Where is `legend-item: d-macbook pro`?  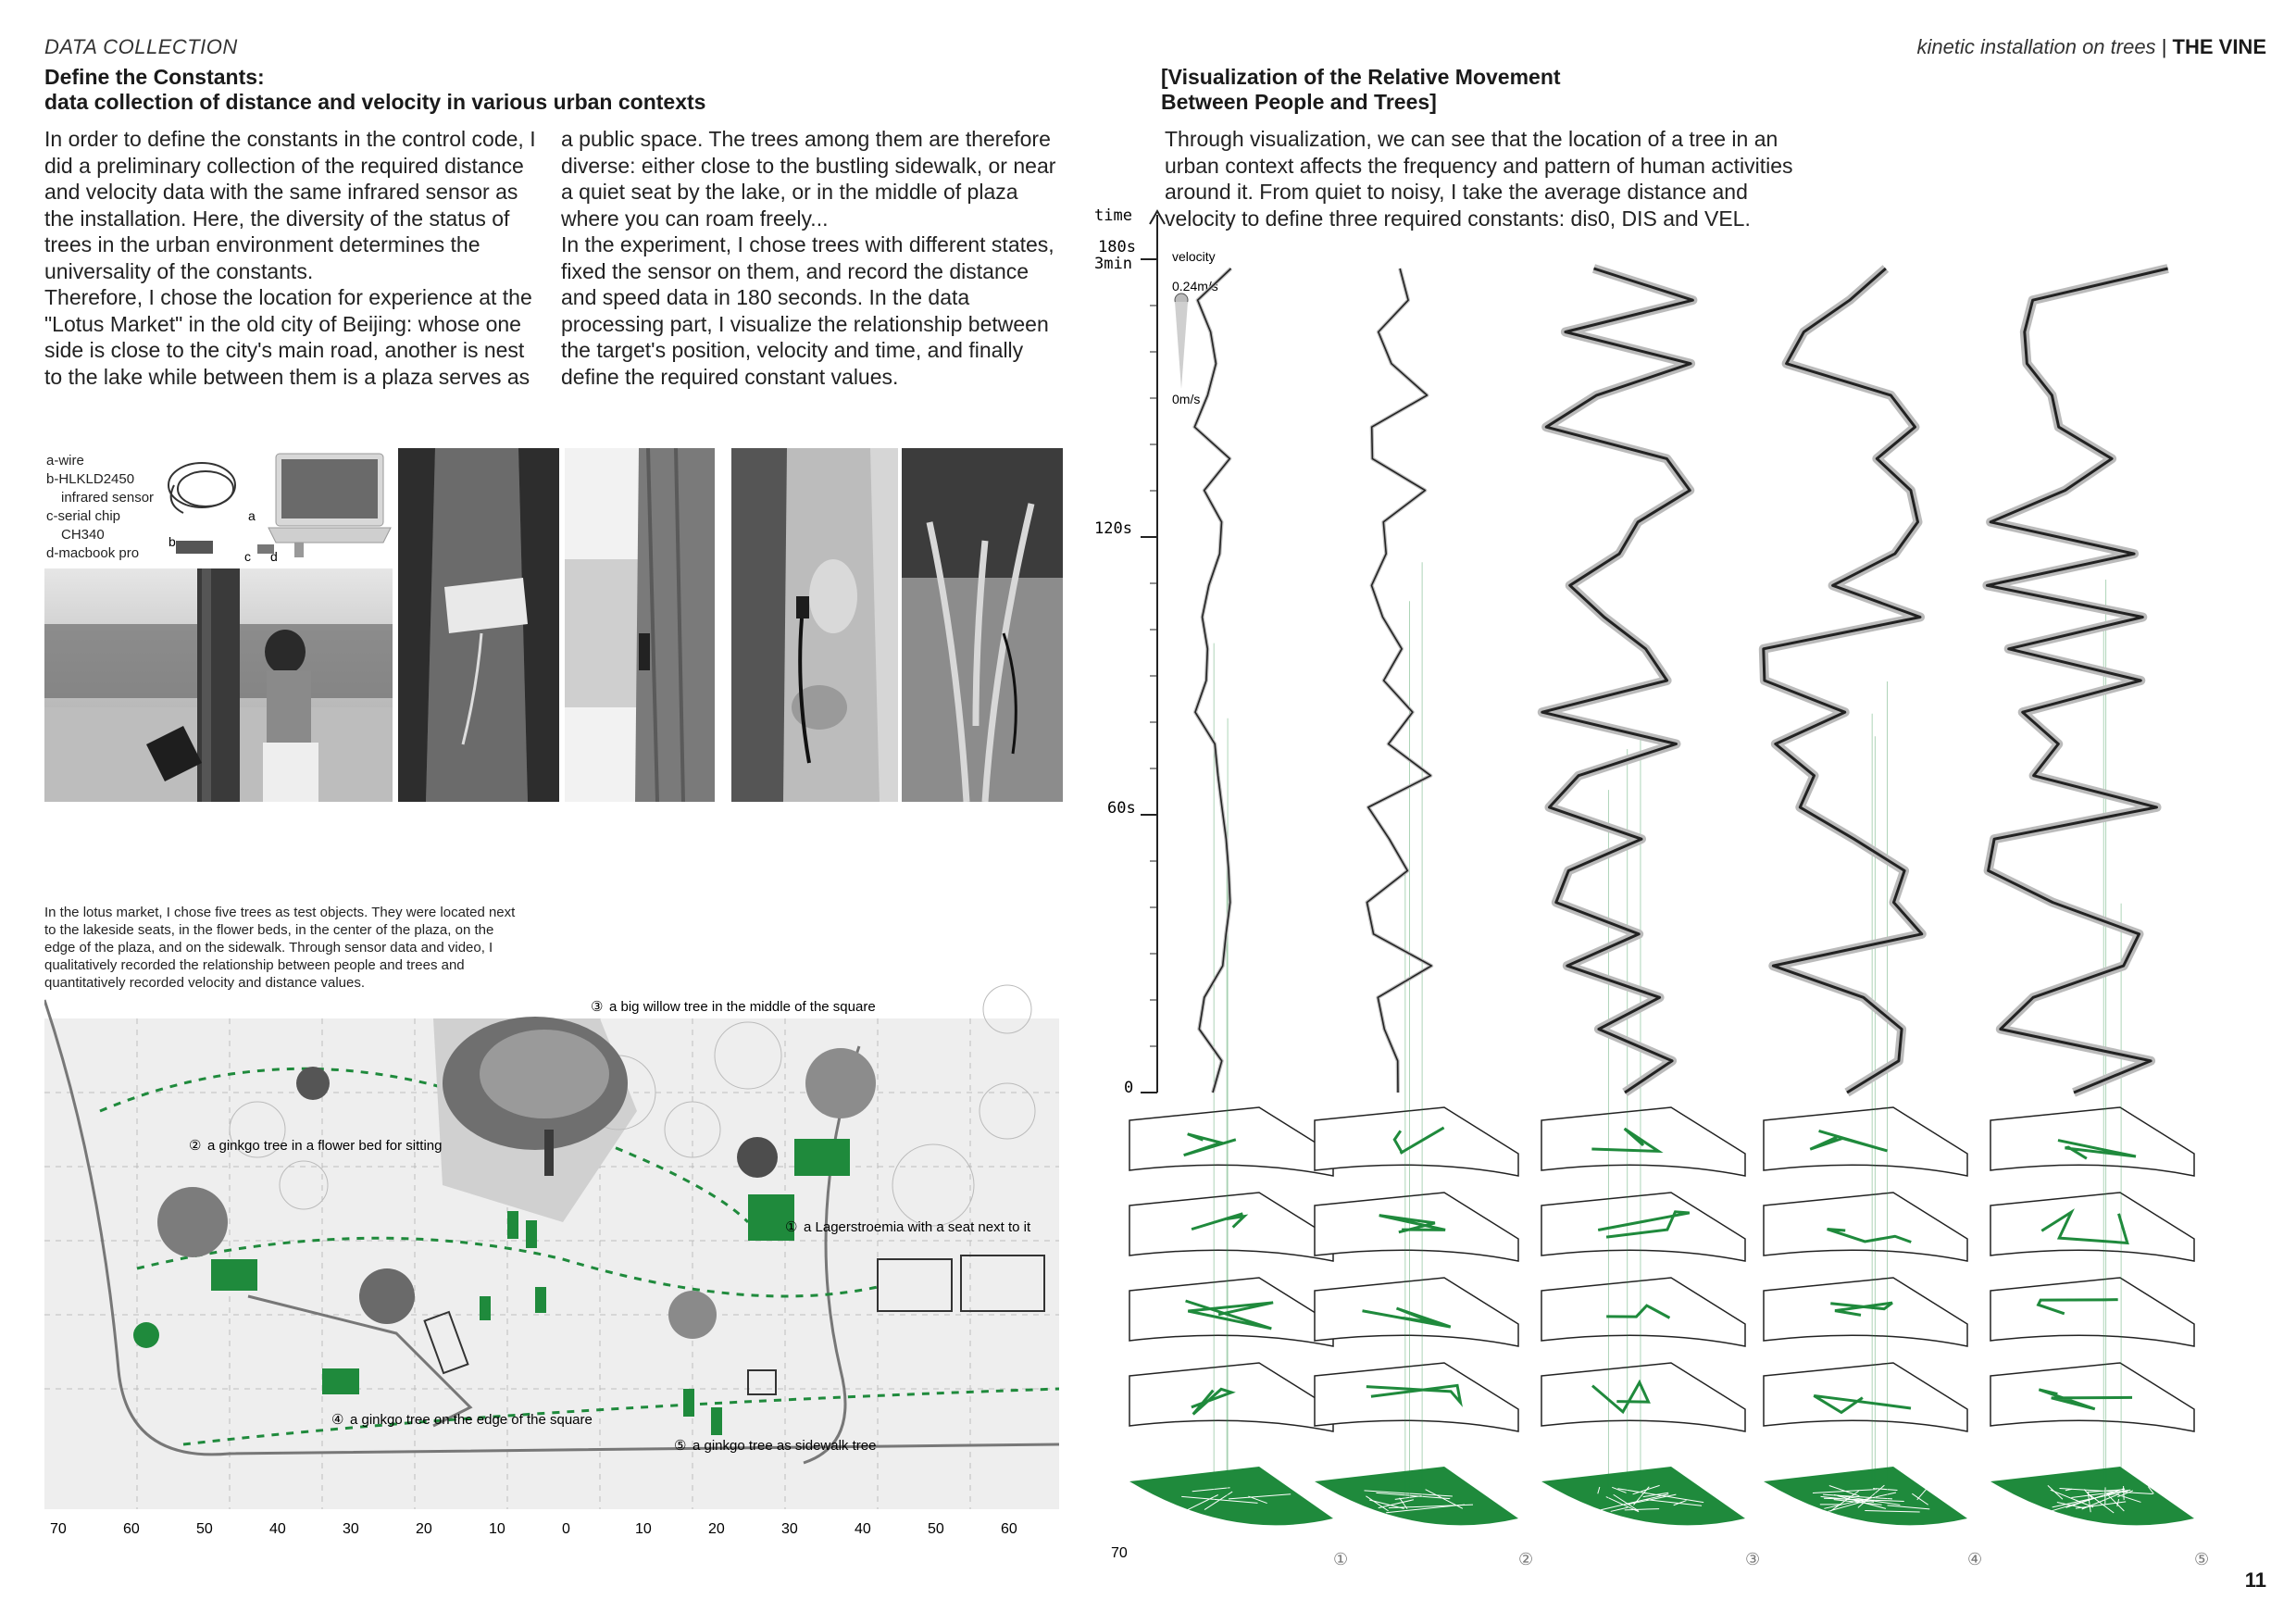
legend-item: d-macbook pro is located at coordinates (93, 553).